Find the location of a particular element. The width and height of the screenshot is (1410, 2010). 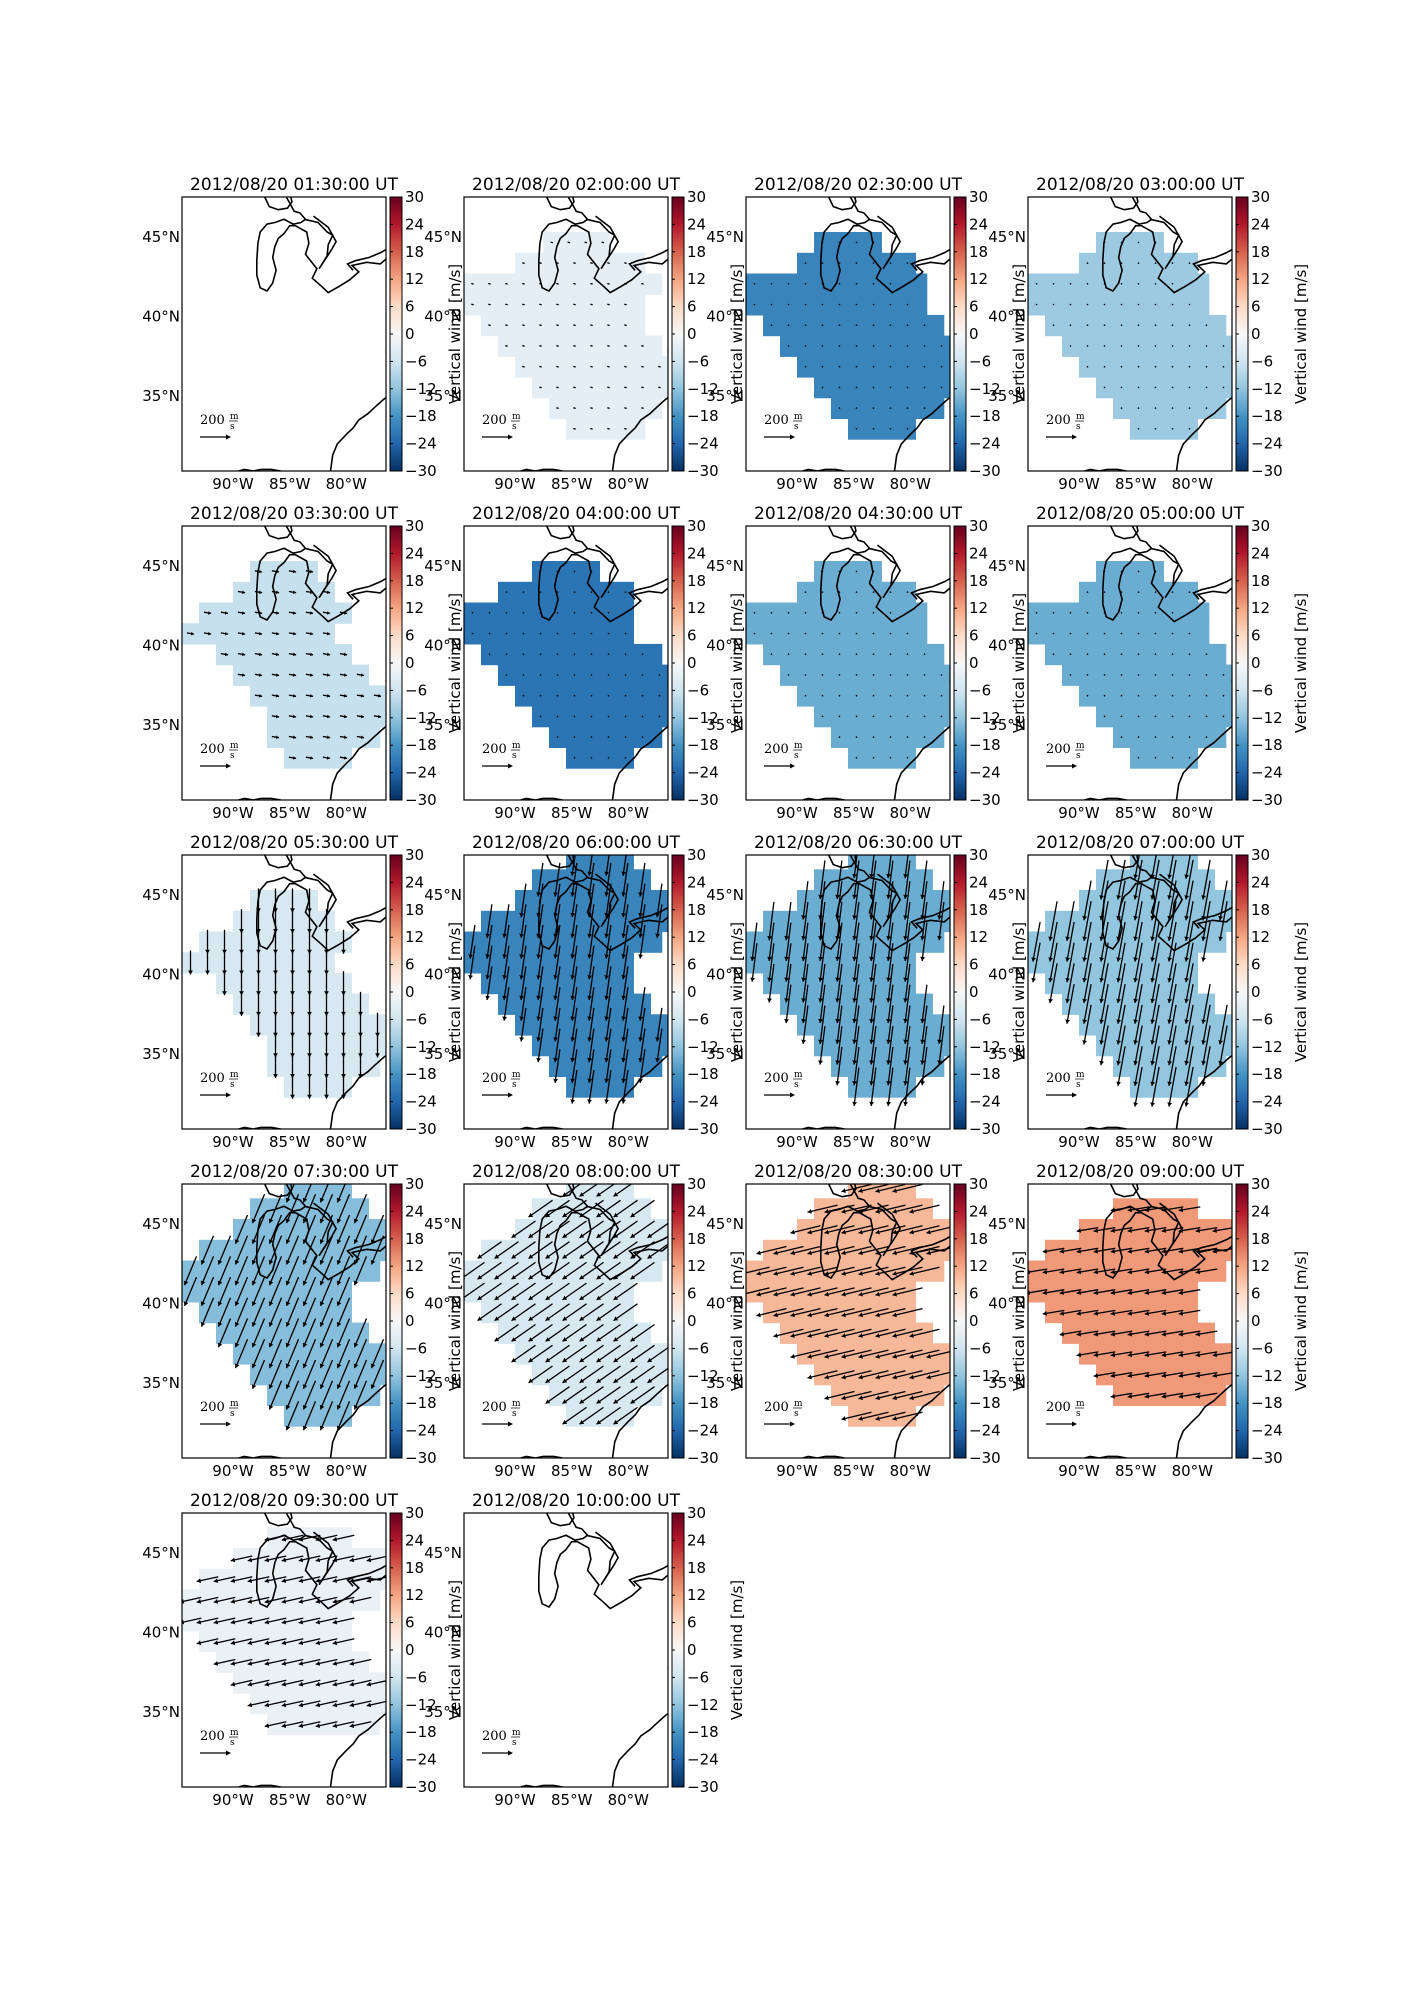

colorbar-tick-label: −24 is located at coordinates (421, 1760).